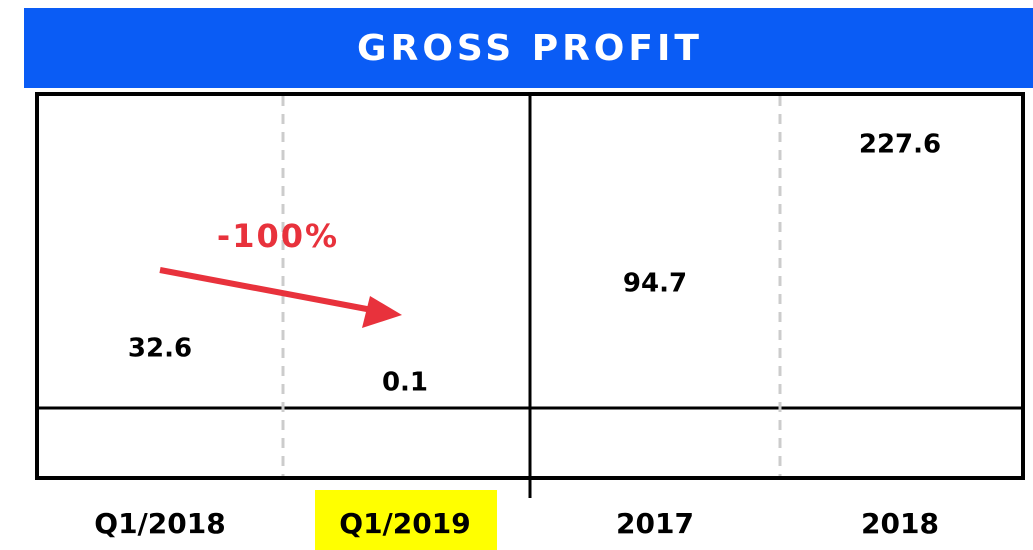  What do you see at coordinates (382, 312) in the screenshot?
I see `arrow-head` at bounding box center [382, 312].